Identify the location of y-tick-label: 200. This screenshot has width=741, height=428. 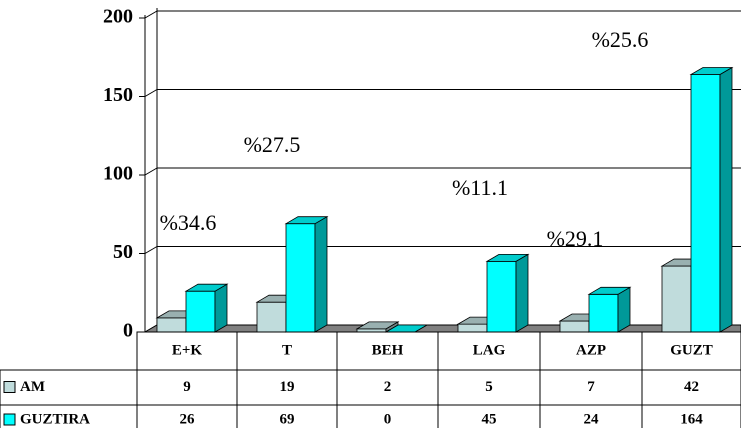
(118, 17).